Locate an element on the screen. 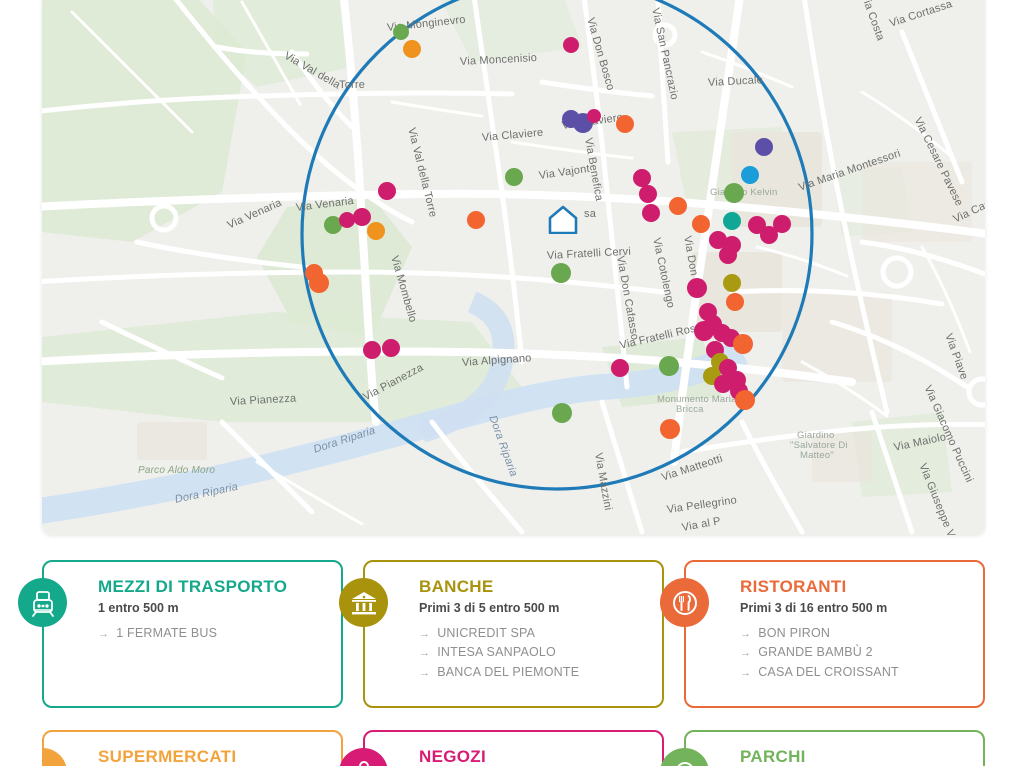 This screenshot has width=1024, height=768. list-item: → BANCA DEL PIEMONTE is located at coordinates (533, 673).